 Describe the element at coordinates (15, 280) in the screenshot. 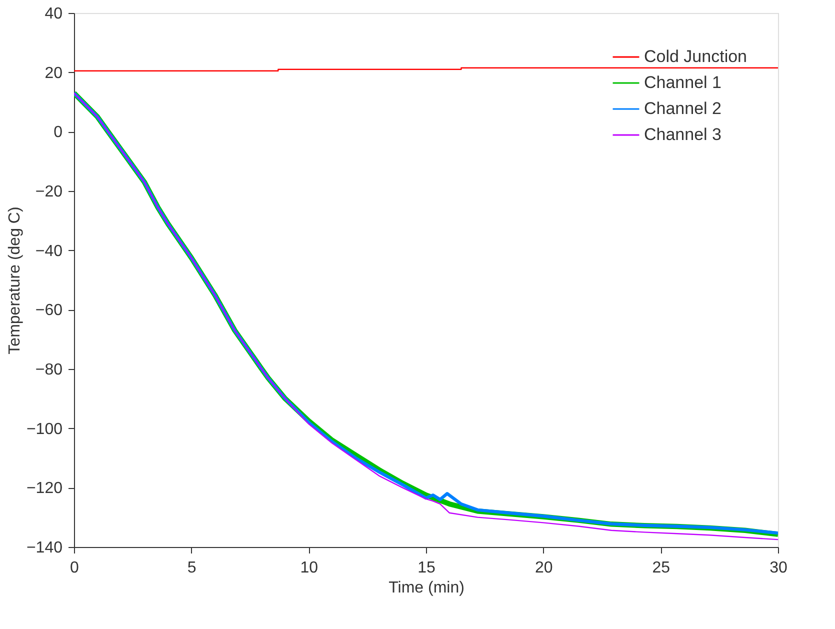

I see `y-axis-title: Temperature (deg C)` at that location.